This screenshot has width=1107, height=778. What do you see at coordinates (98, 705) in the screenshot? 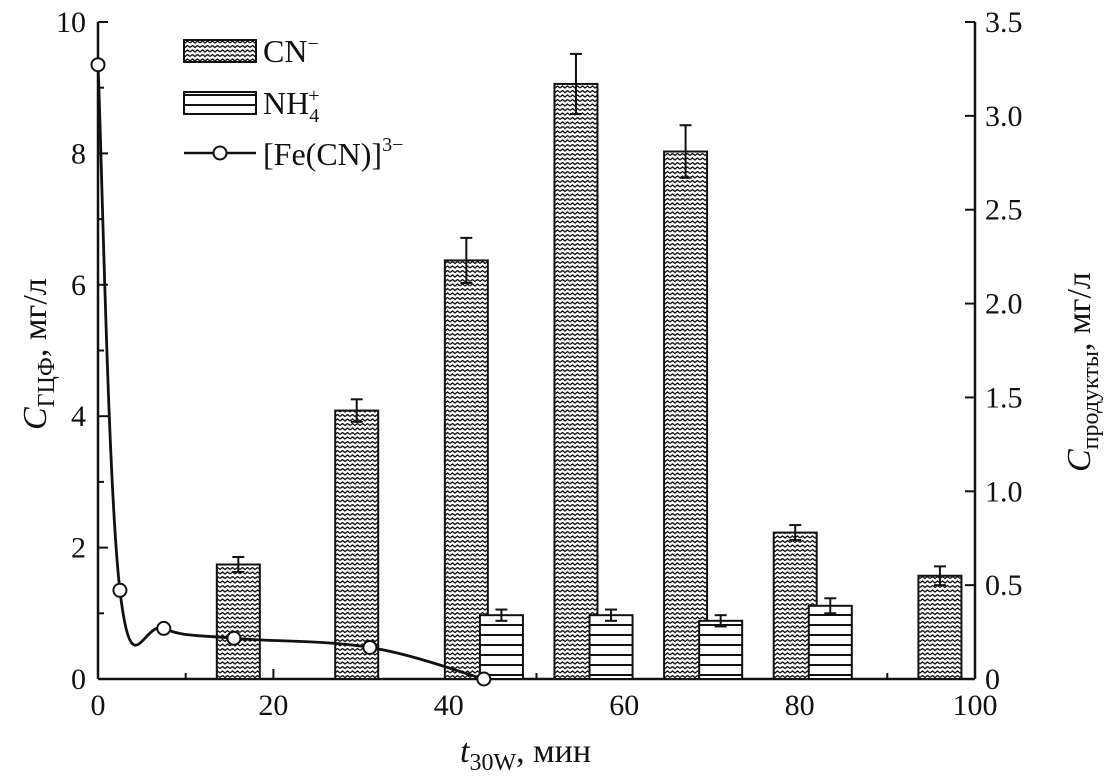
I see `x-tick-label: 0` at bounding box center [98, 705].